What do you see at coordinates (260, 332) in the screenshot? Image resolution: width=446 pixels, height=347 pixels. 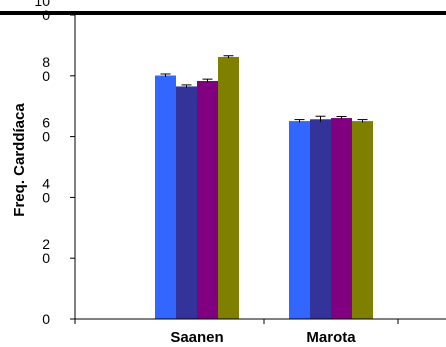 I see `x-axis: Saanen Marota` at bounding box center [260, 332].